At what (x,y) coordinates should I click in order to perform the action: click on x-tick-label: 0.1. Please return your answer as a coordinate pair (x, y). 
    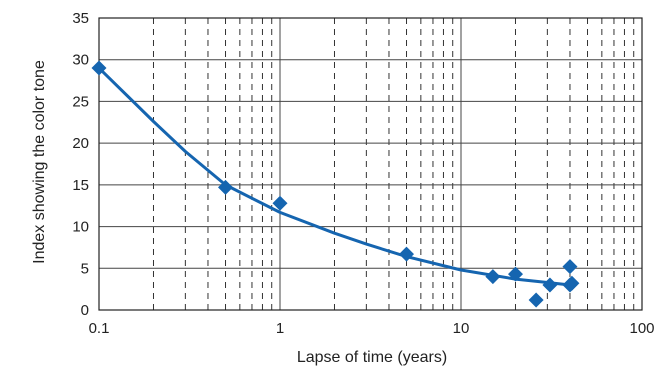
    Looking at the image, I should click on (99, 328).